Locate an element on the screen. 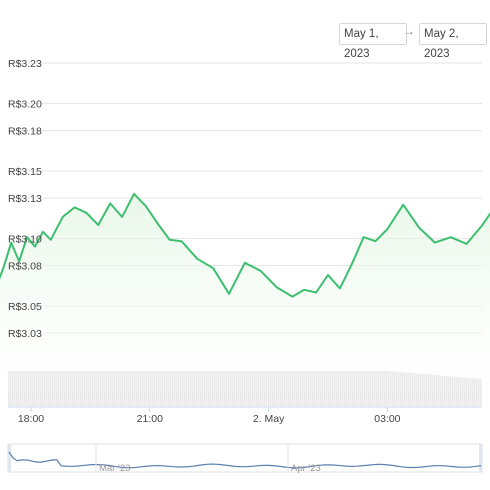 This screenshot has height=490, width=490. navigator: Mar '23 Apr '23 is located at coordinates (245, 458).